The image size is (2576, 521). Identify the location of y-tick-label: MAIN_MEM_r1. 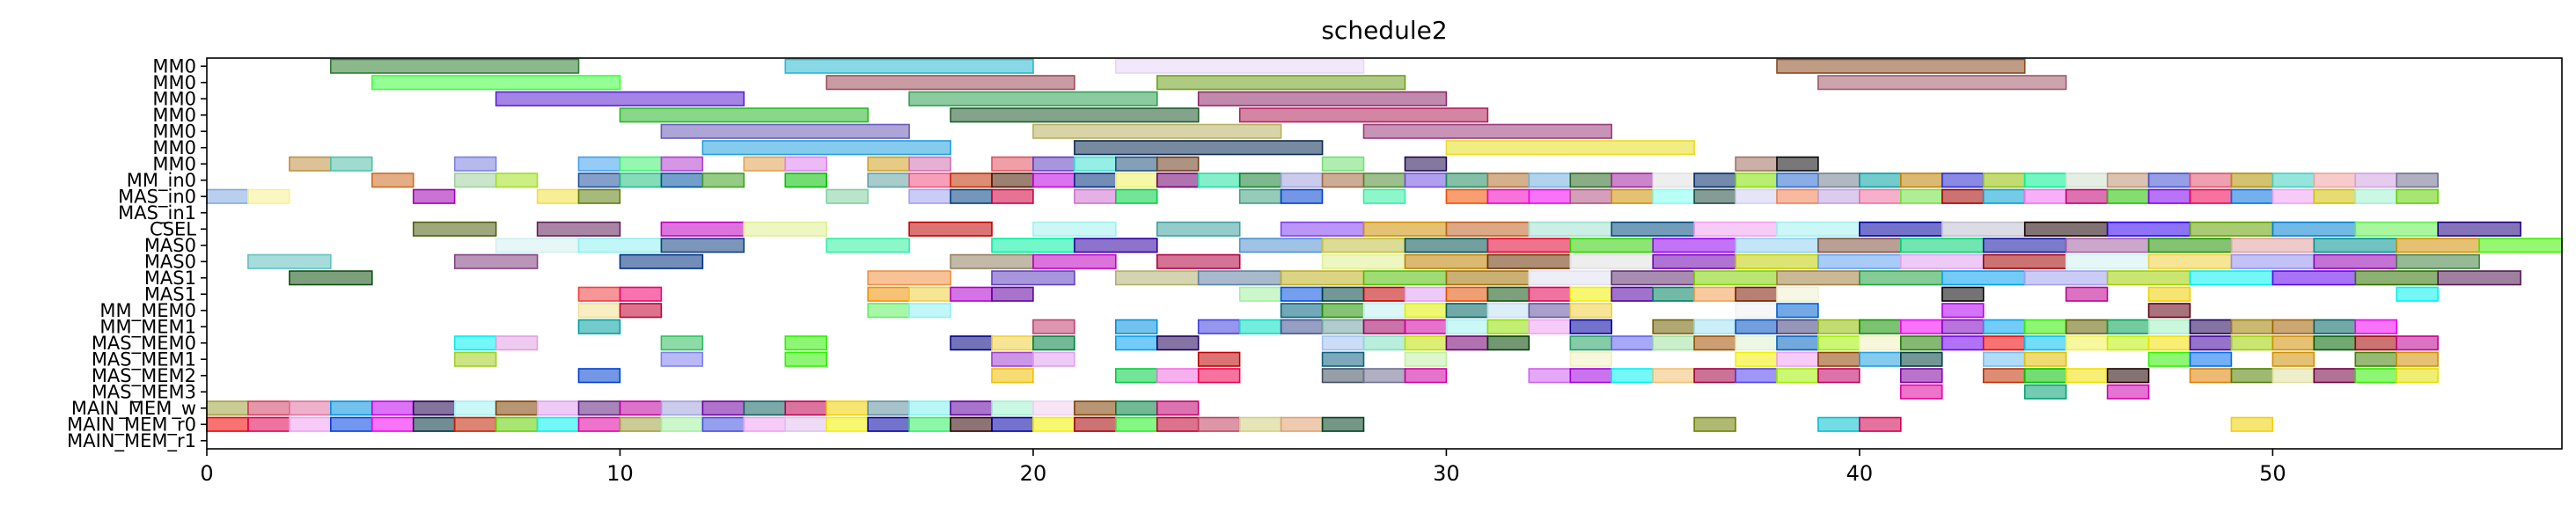
(131, 441).